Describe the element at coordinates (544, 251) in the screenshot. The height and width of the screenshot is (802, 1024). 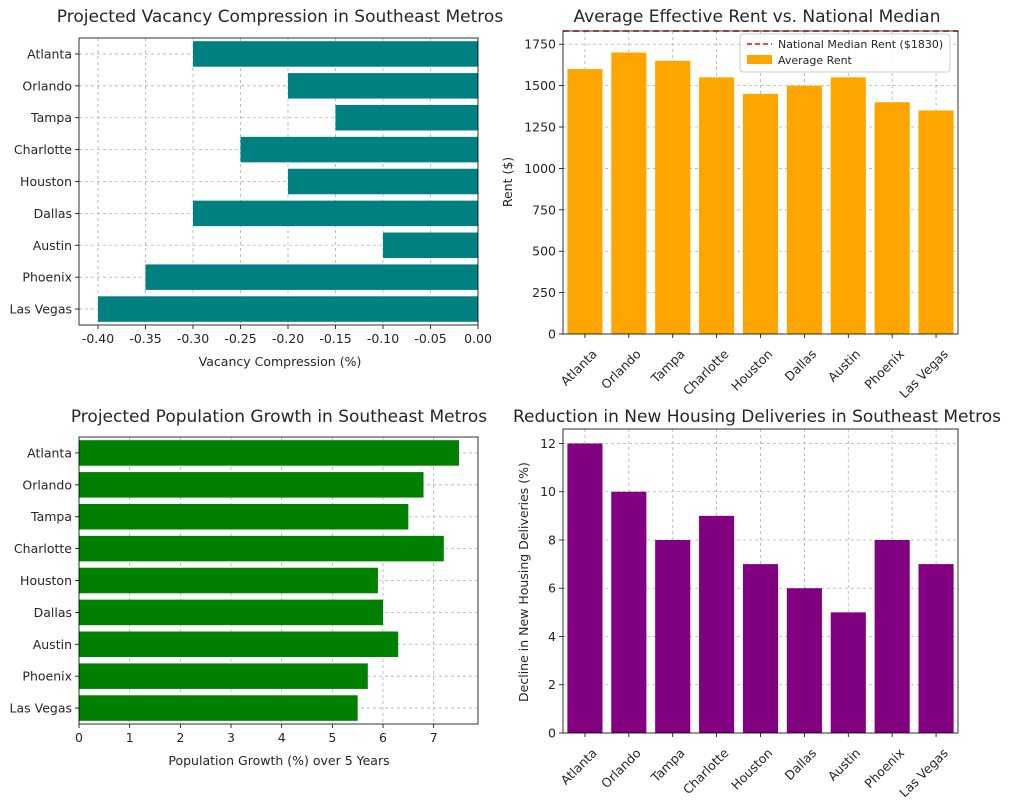
I see `y-tick-label: 500` at that location.